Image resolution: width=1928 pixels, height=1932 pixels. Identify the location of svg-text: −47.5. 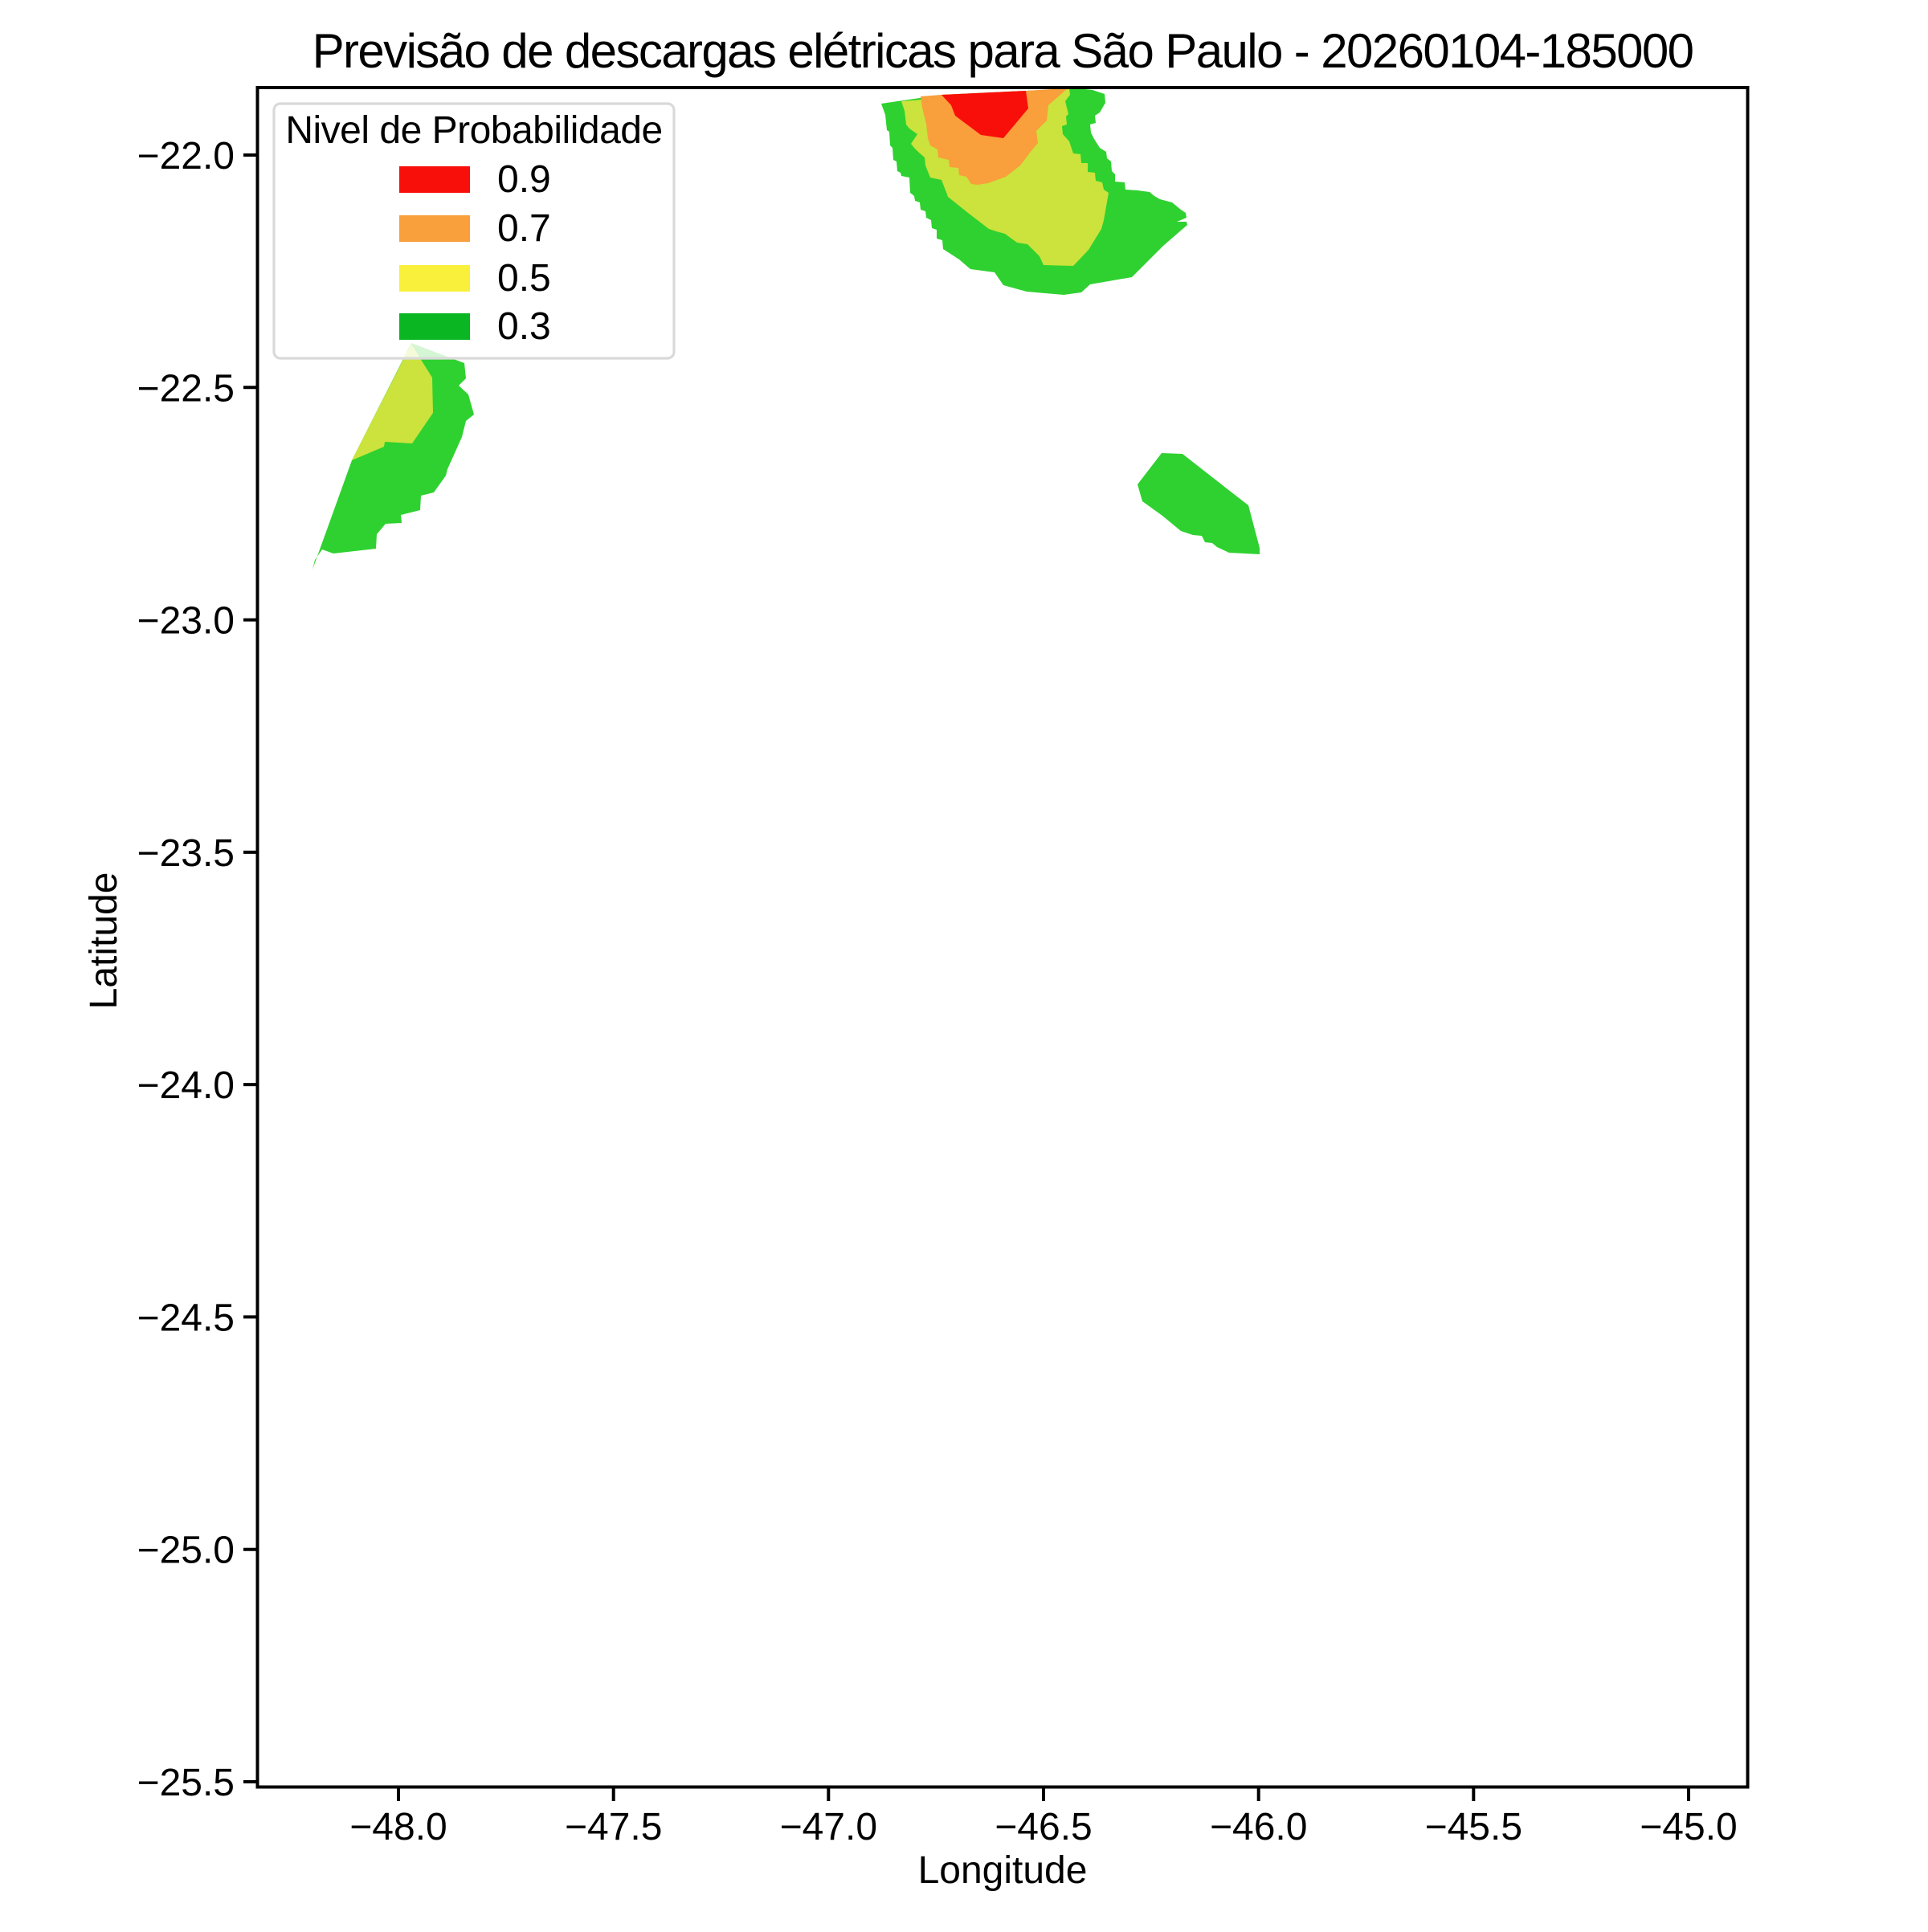
(613, 1827).